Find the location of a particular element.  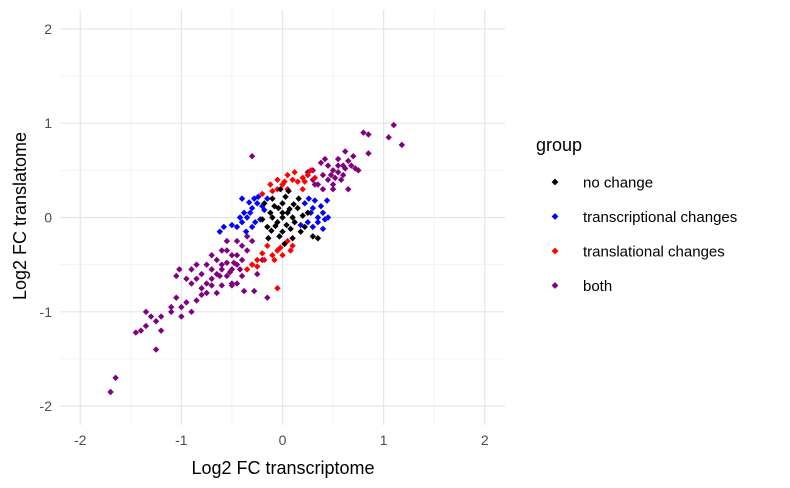

y-tick-label: 1 is located at coordinates (48, 123).